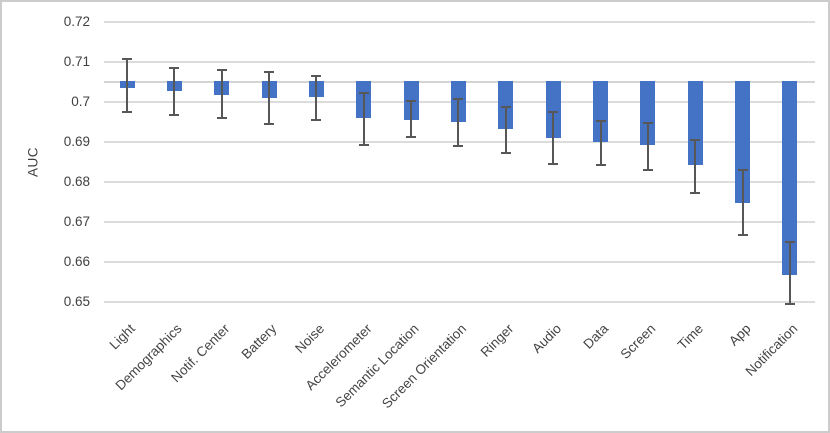  I want to click on y-tick-label: 0.7, so click(80, 101).